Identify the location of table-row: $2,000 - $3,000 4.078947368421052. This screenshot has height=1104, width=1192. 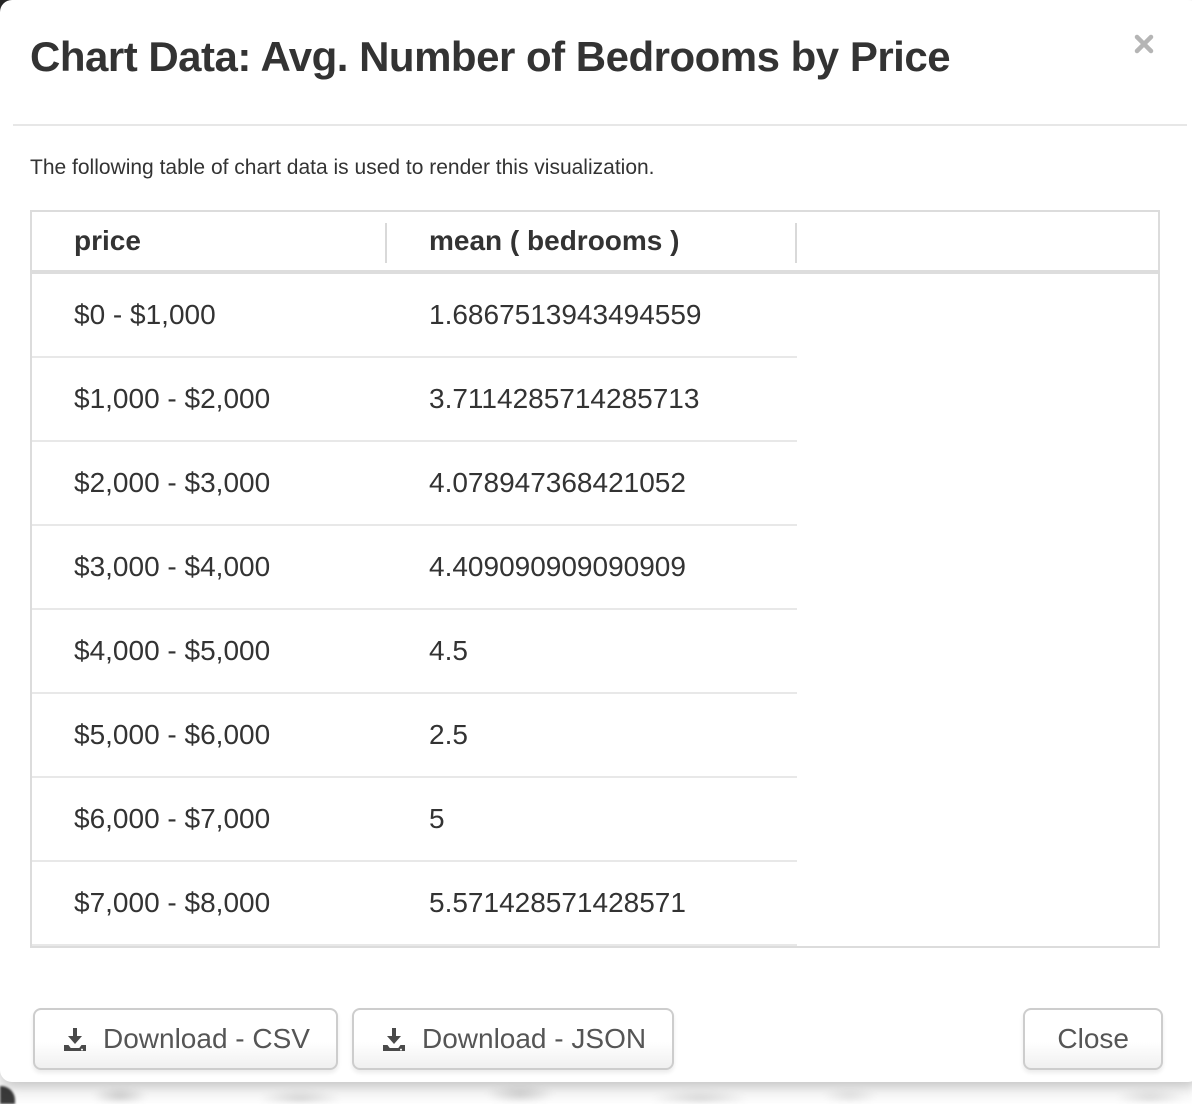
(595, 484).